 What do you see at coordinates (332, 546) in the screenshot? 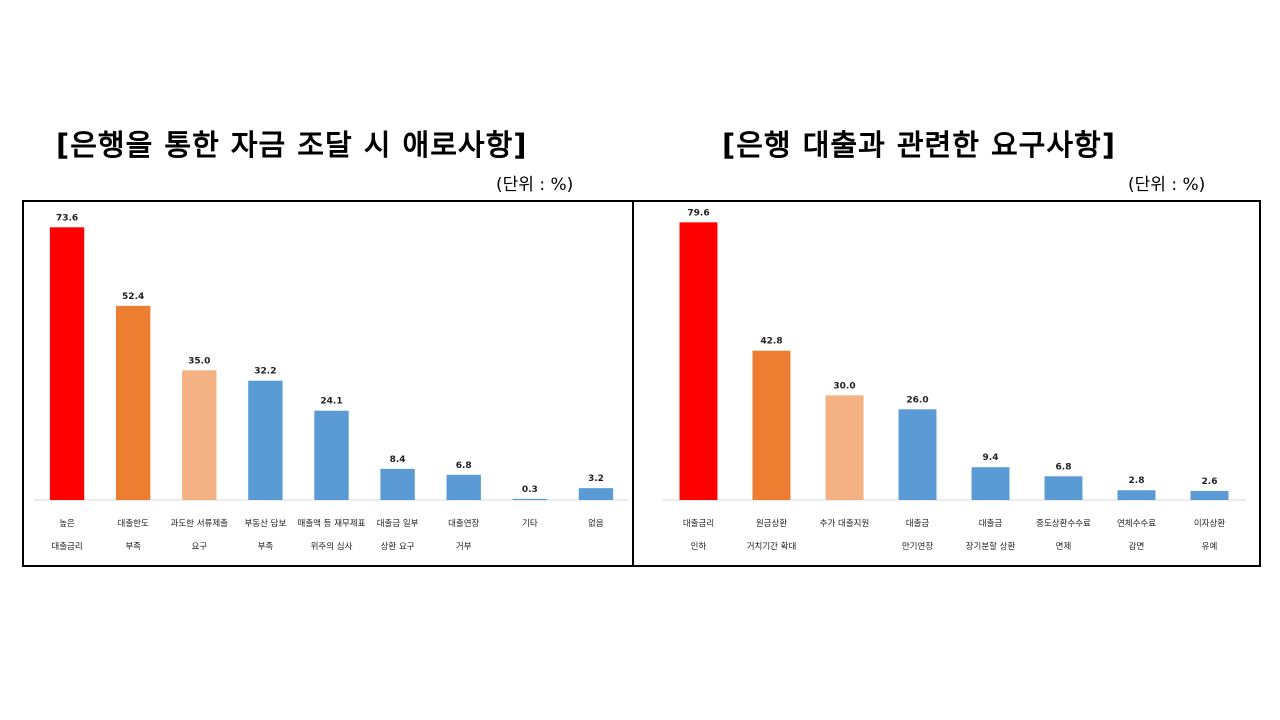
I see `left-category-label-5: 위주의 심사` at bounding box center [332, 546].